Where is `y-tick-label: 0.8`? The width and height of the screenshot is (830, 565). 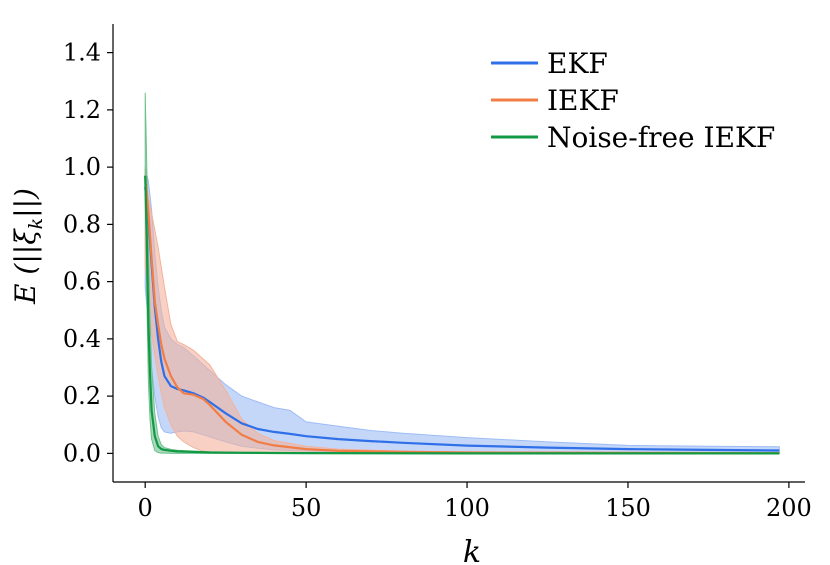 y-tick-label: 0.8 is located at coordinates (82, 224).